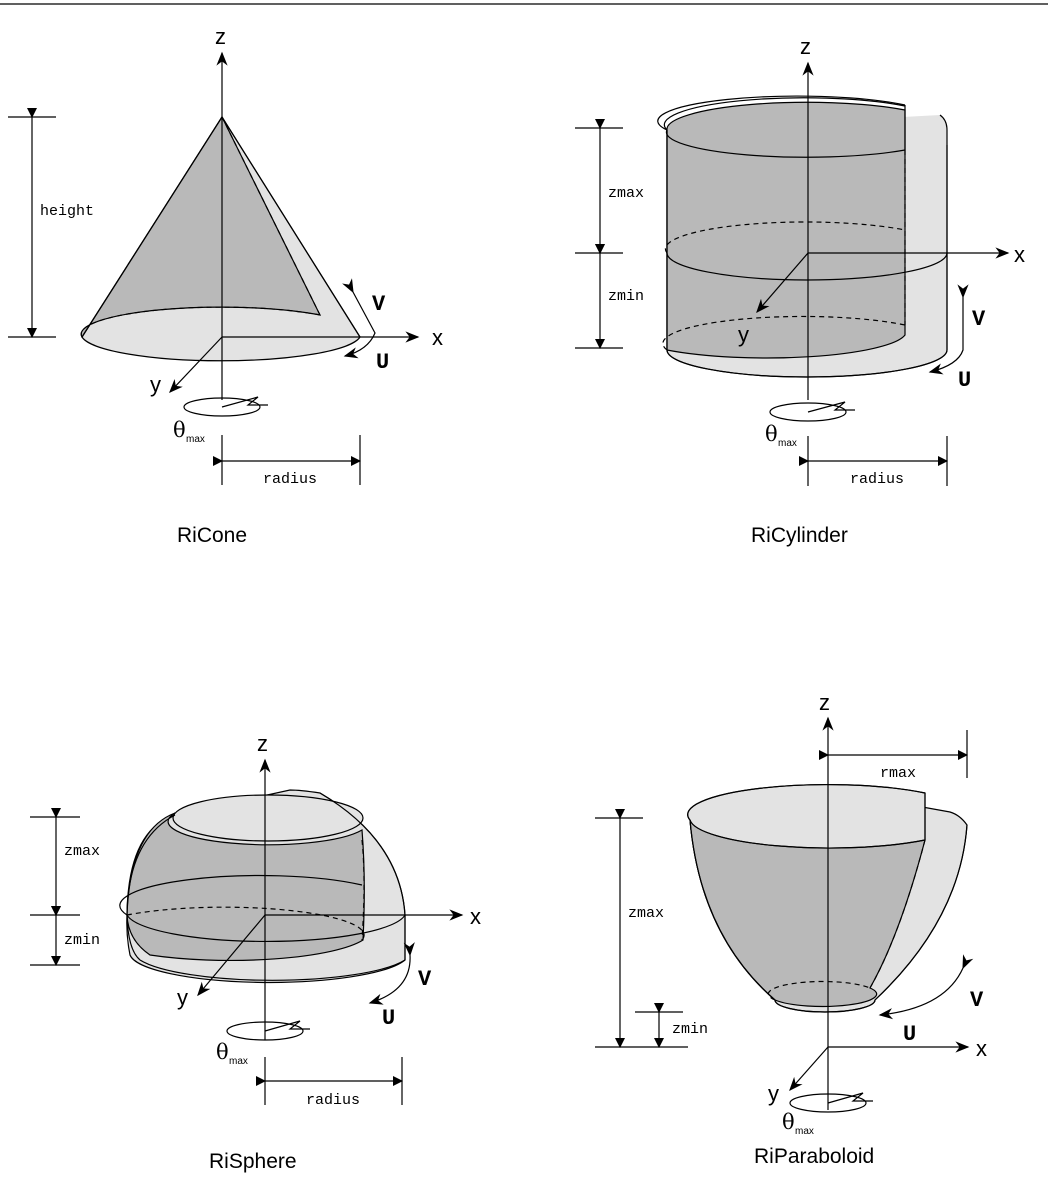 This screenshot has width=1048, height=1179. Describe the element at coordinates (67, 211) in the screenshot. I see `cone-height-label: height` at that location.